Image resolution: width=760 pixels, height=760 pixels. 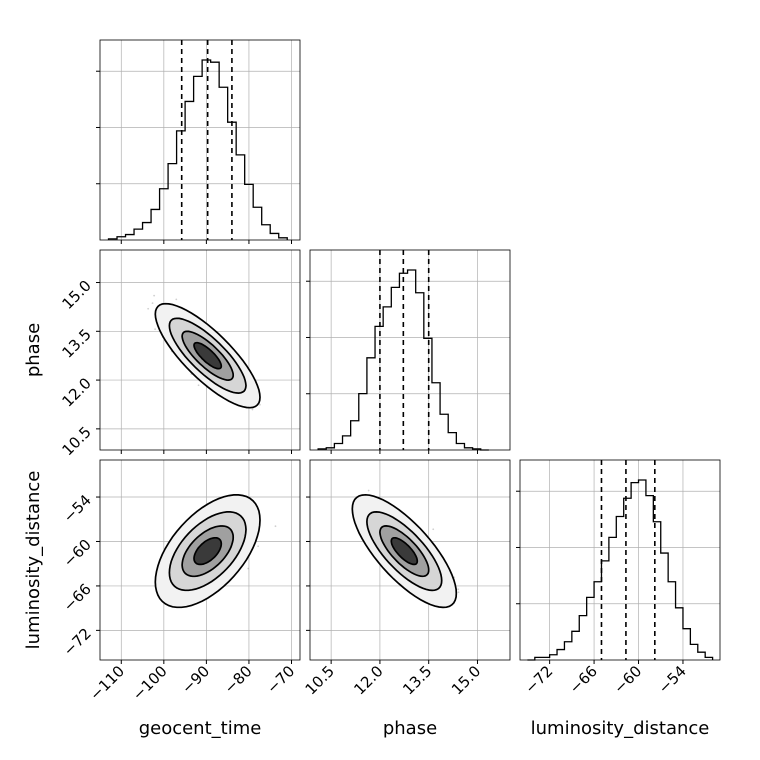 I want to click on x-tick-label: −110, so click(x=107, y=683).